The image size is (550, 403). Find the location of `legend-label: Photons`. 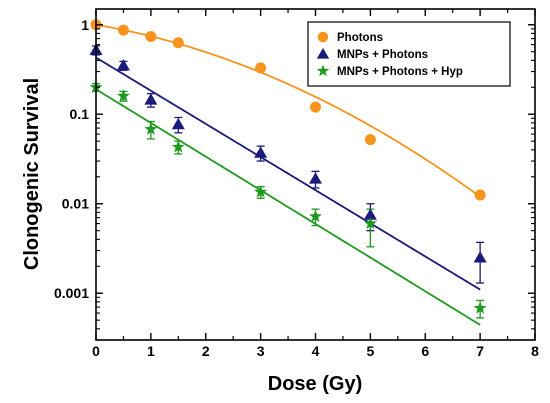

legend-label: Photons is located at coordinates (360, 38).